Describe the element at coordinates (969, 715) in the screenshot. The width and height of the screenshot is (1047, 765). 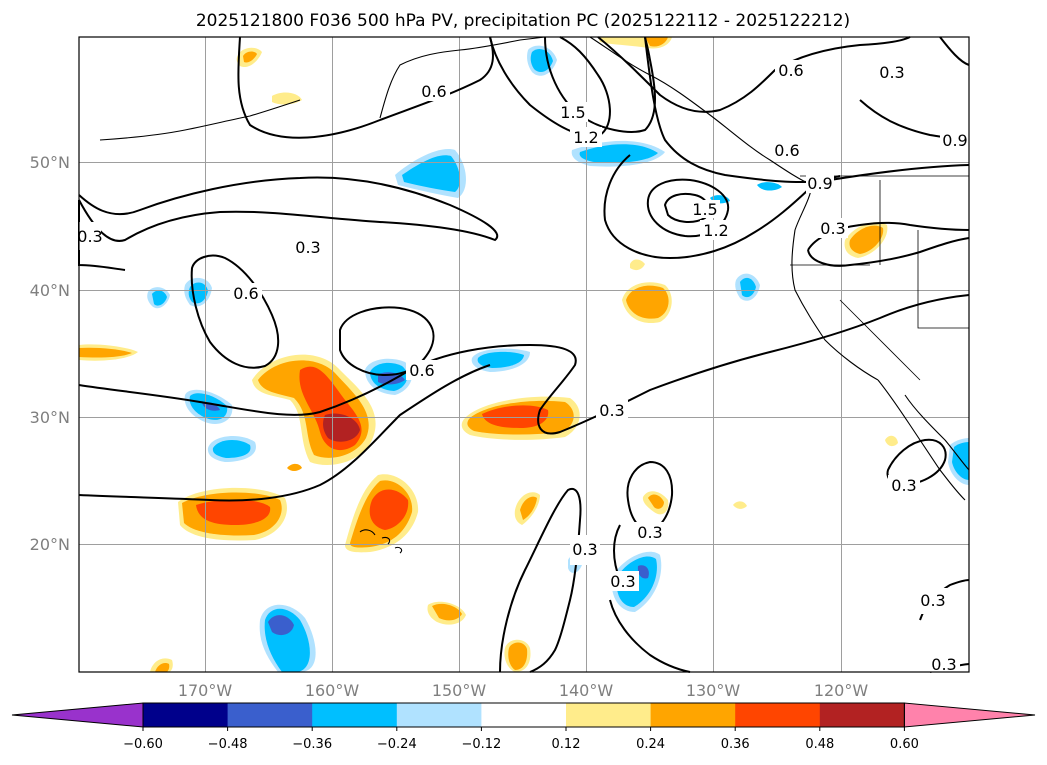
I see `colorbar-extend-max` at that location.